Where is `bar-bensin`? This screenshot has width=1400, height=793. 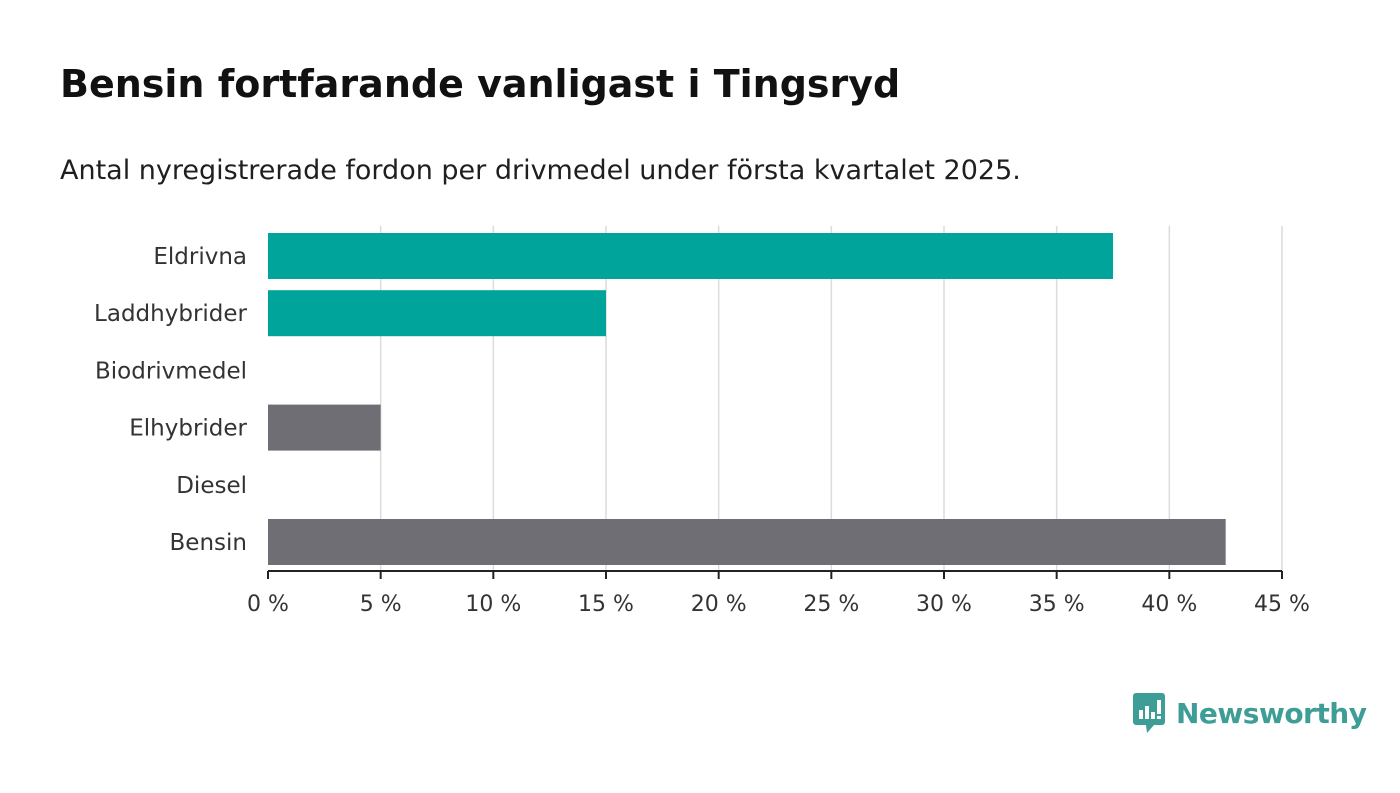 bar-bensin is located at coordinates (747, 542).